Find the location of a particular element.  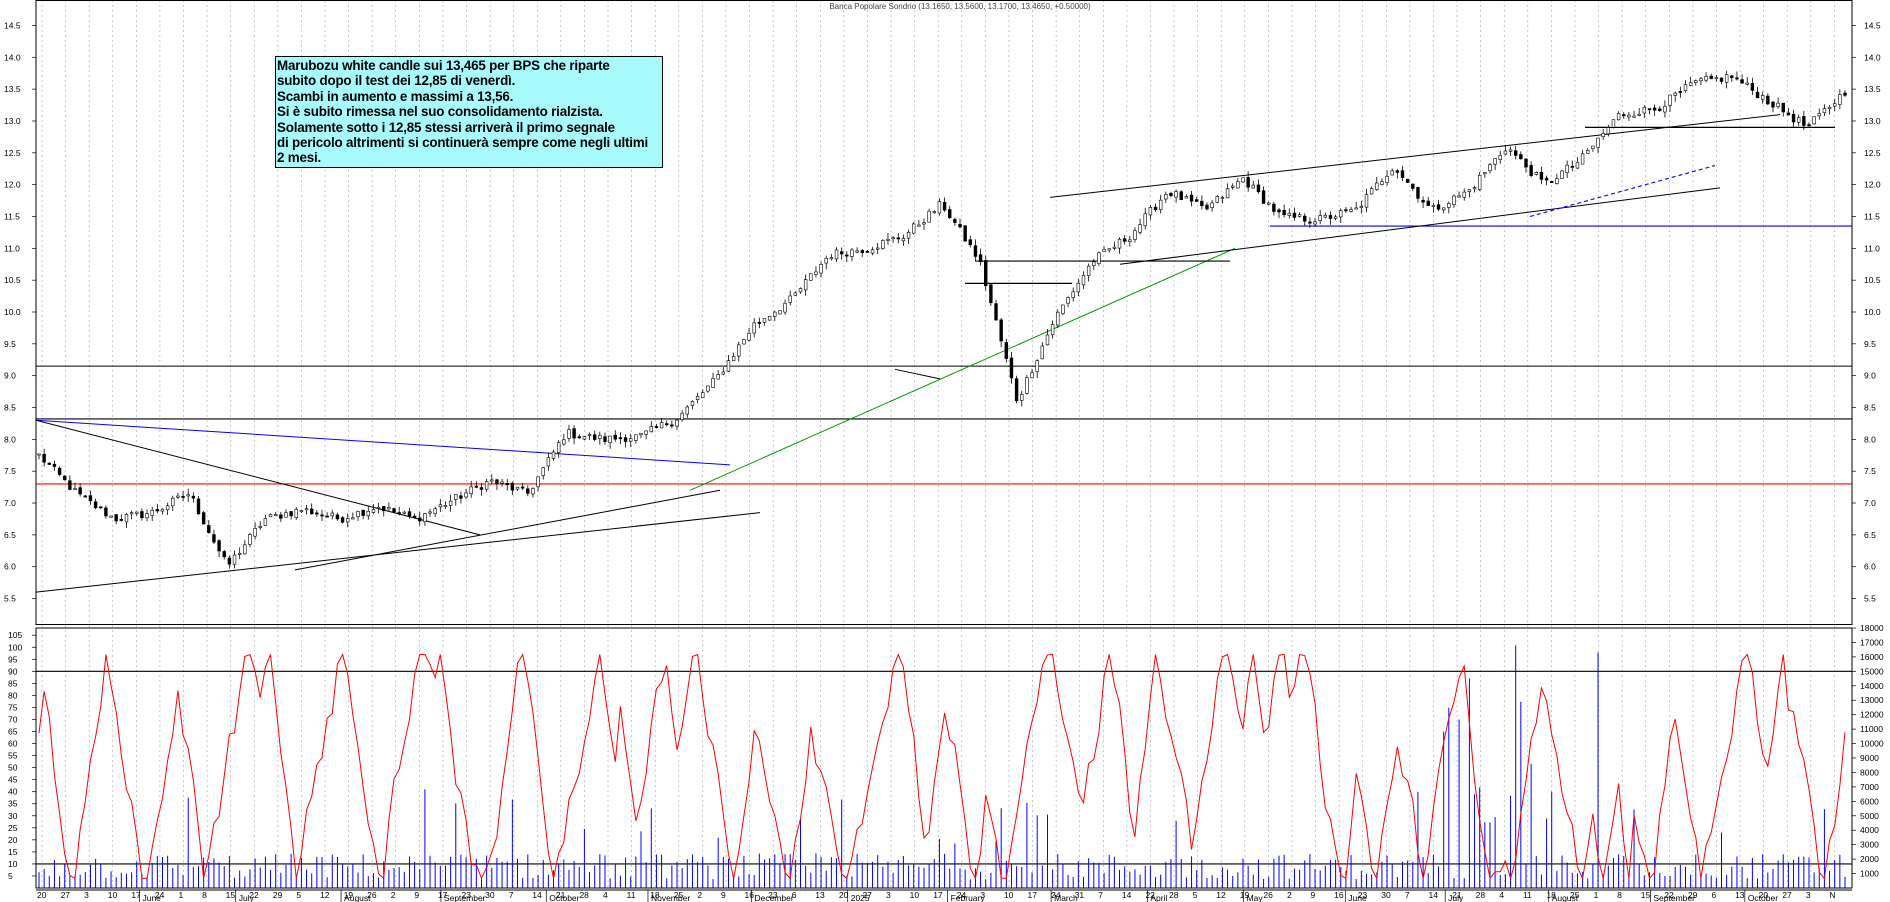

y-tick-label: 10.5 is located at coordinates (12, 280).